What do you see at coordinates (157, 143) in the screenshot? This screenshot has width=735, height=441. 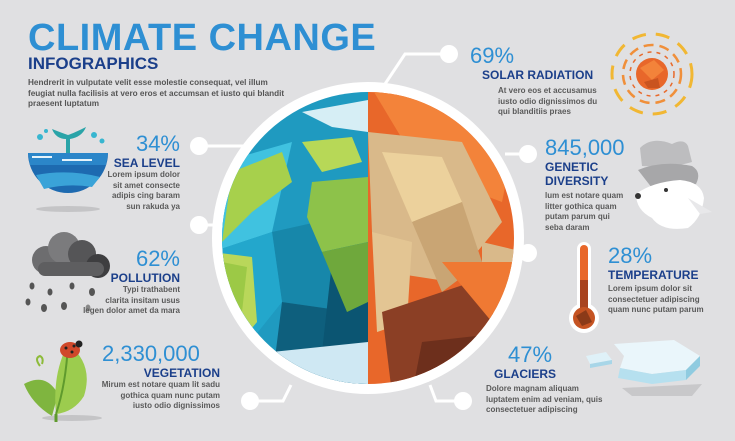 I see `sea-level-value: 34%` at bounding box center [157, 143].